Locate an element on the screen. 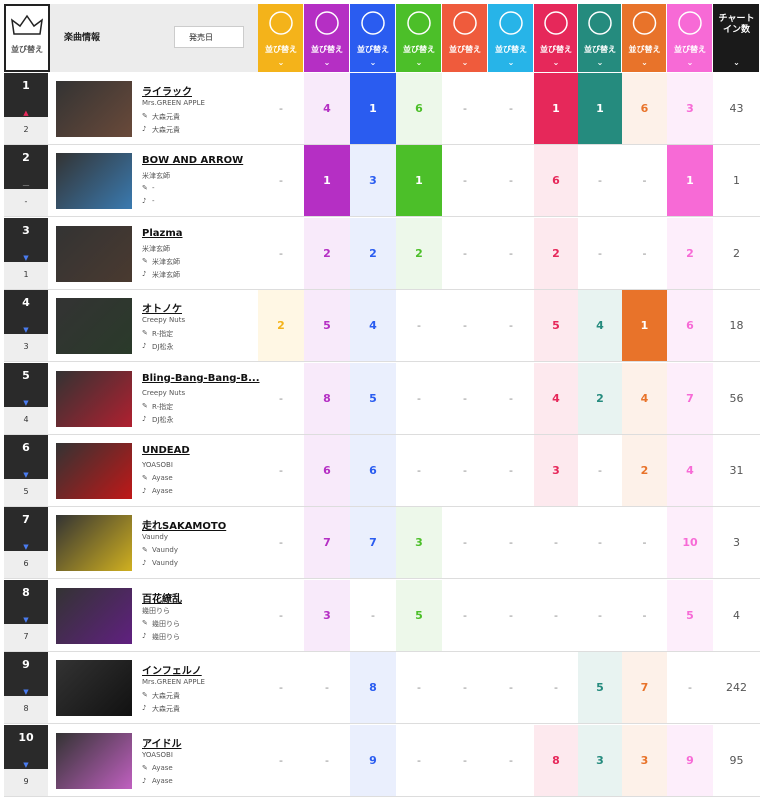 Image resolution: width=775 pixels, height=803 pixels. prev-rank: 7 is located at coordinates (26, 636).